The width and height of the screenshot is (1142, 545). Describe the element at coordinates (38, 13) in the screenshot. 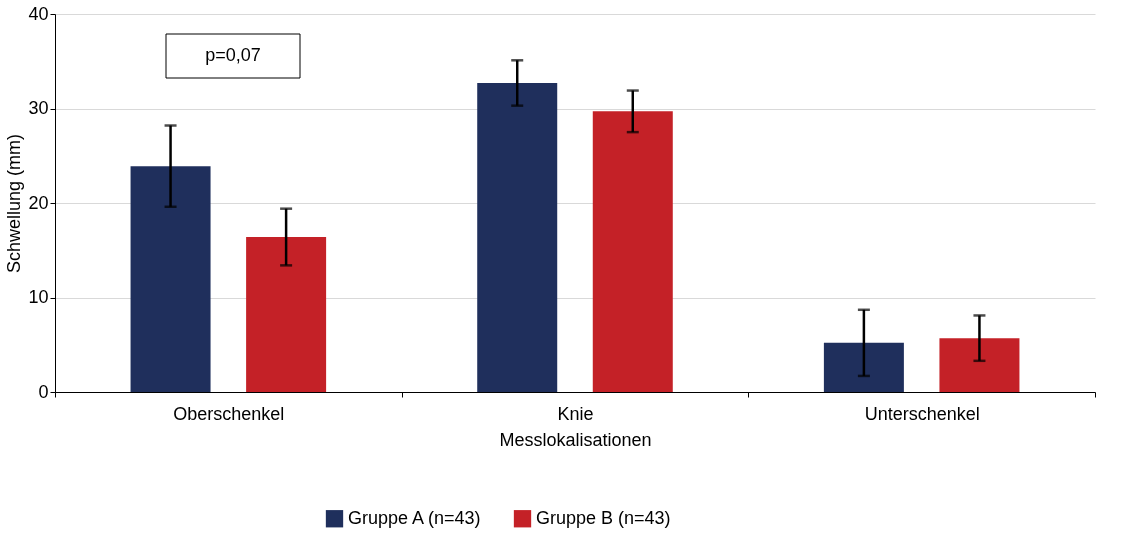

I see `y-tick-label: 40` at that location.